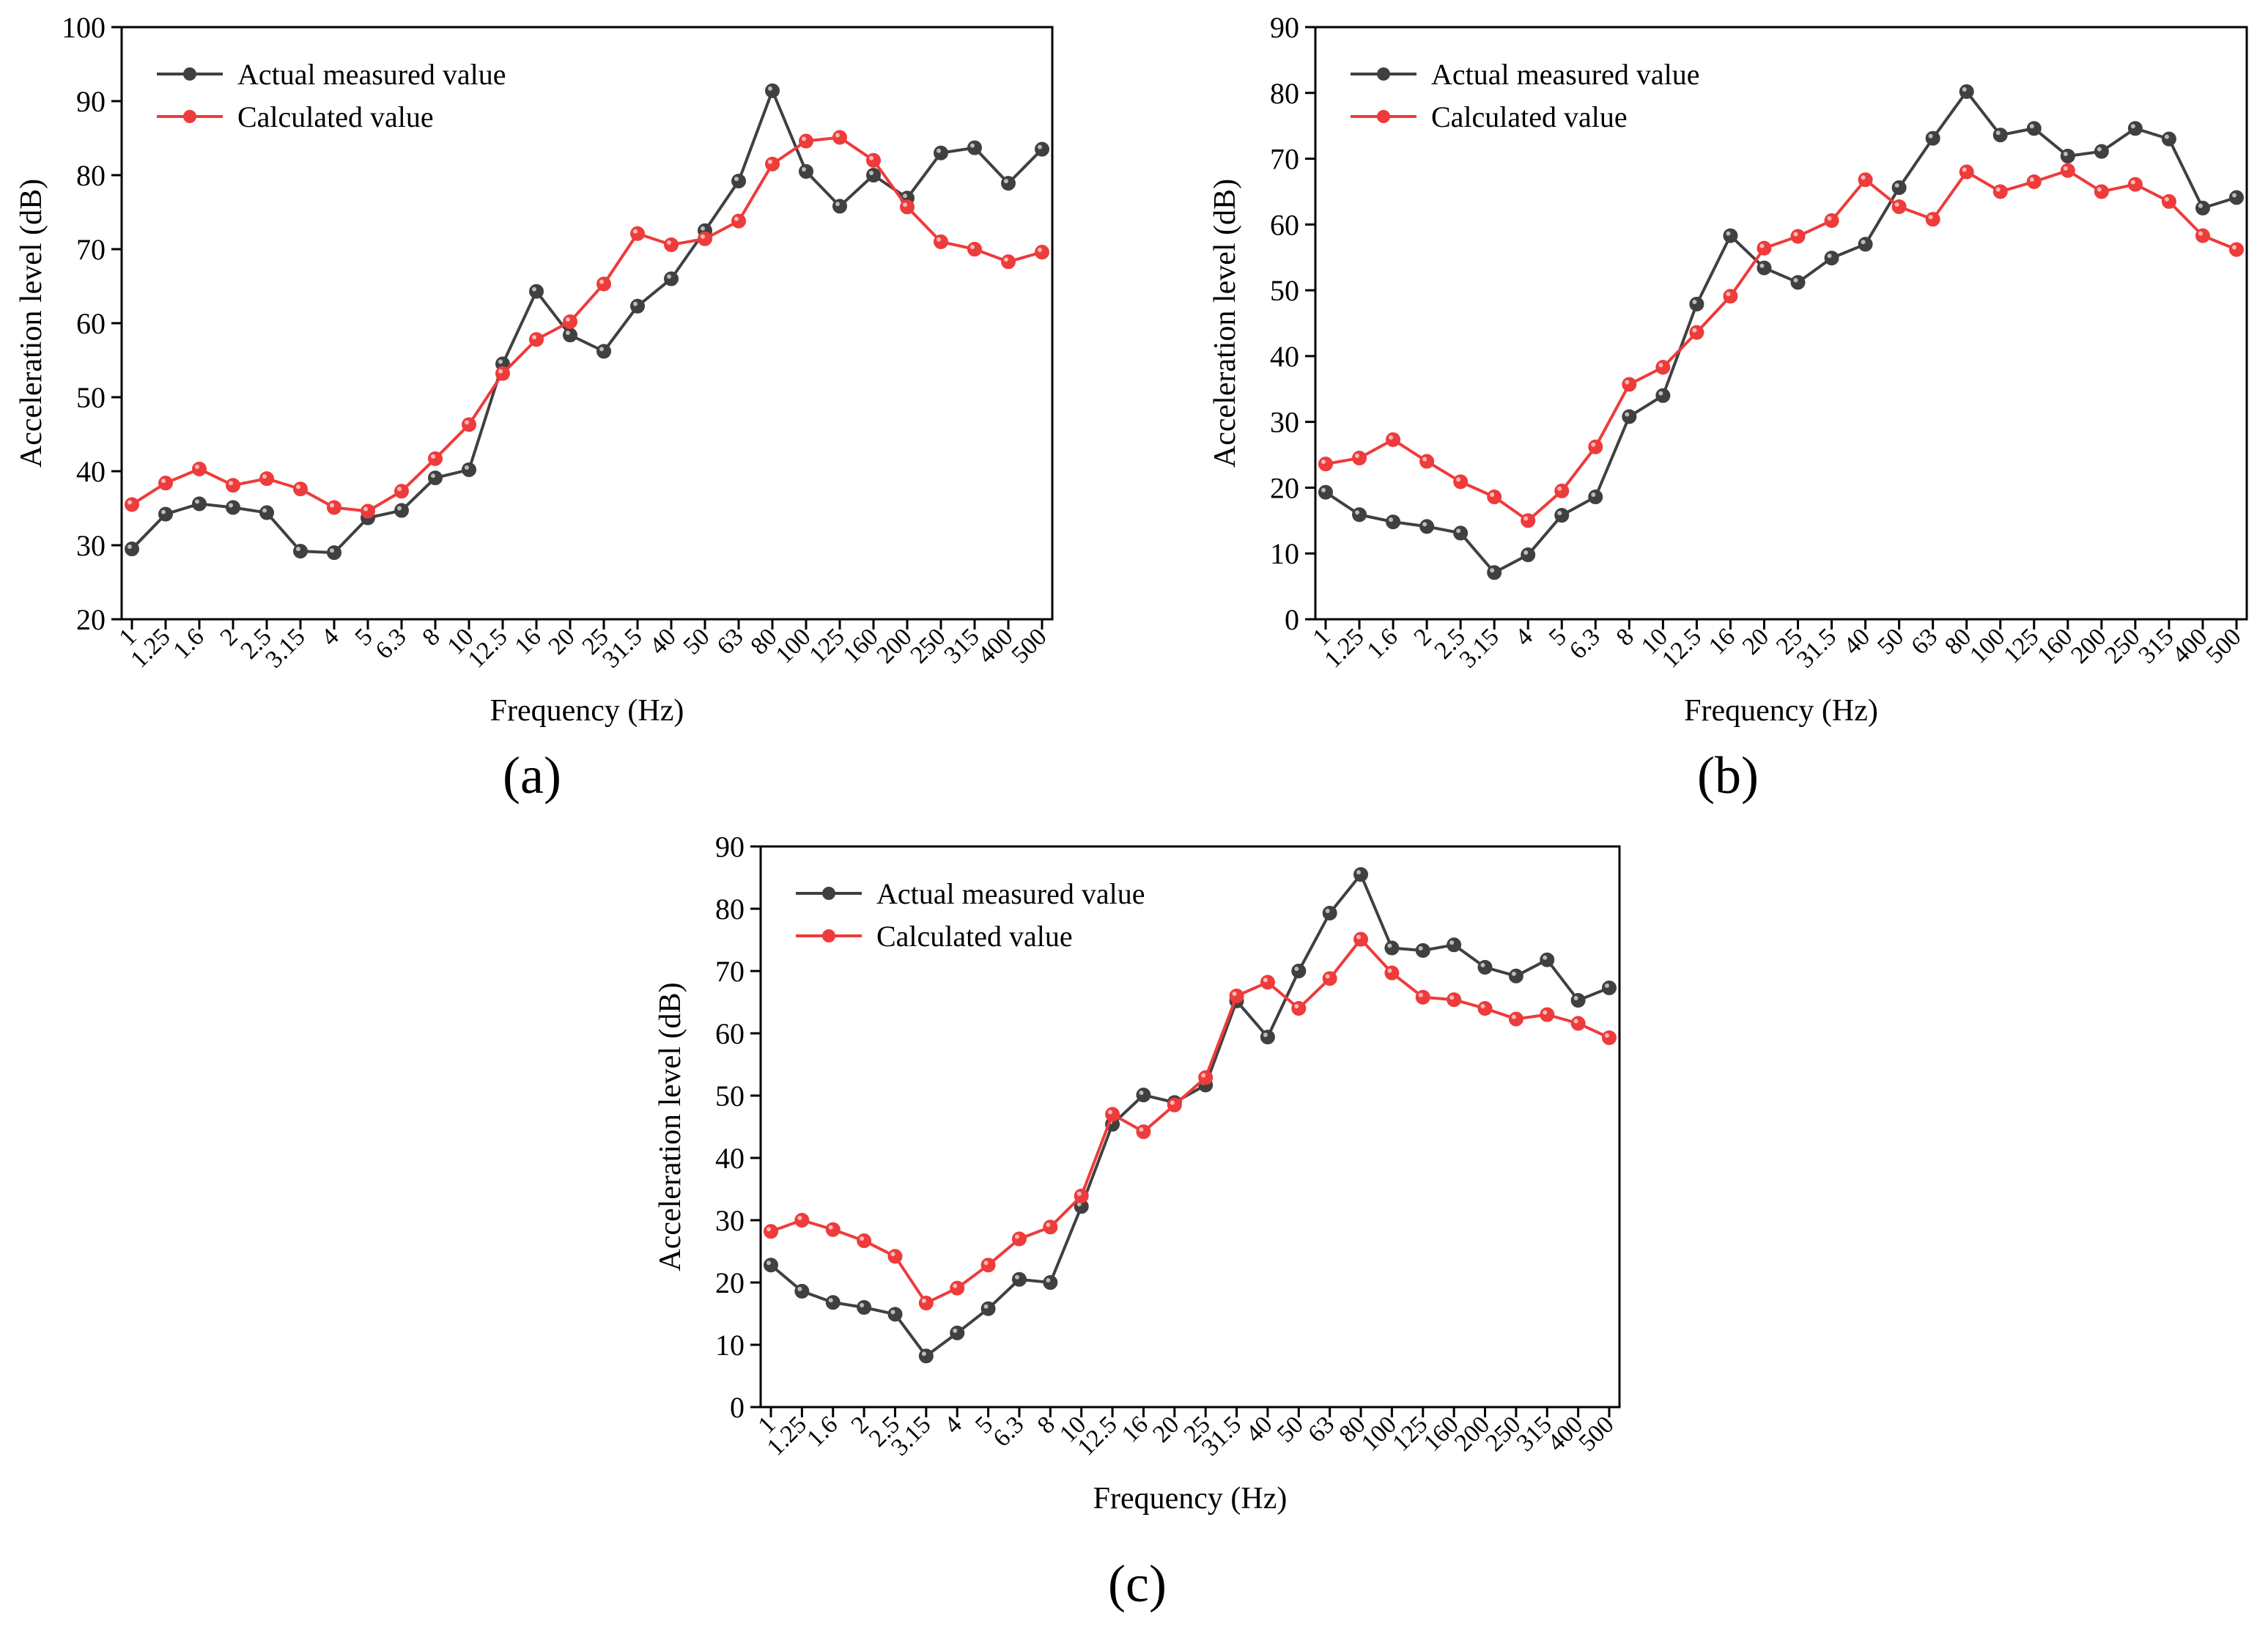 The height and width of the screenshot is (1635, 2268). Describe the element at coordinates (730, 972) in the screenshot. I see `y-tick-label: 70` at that location.